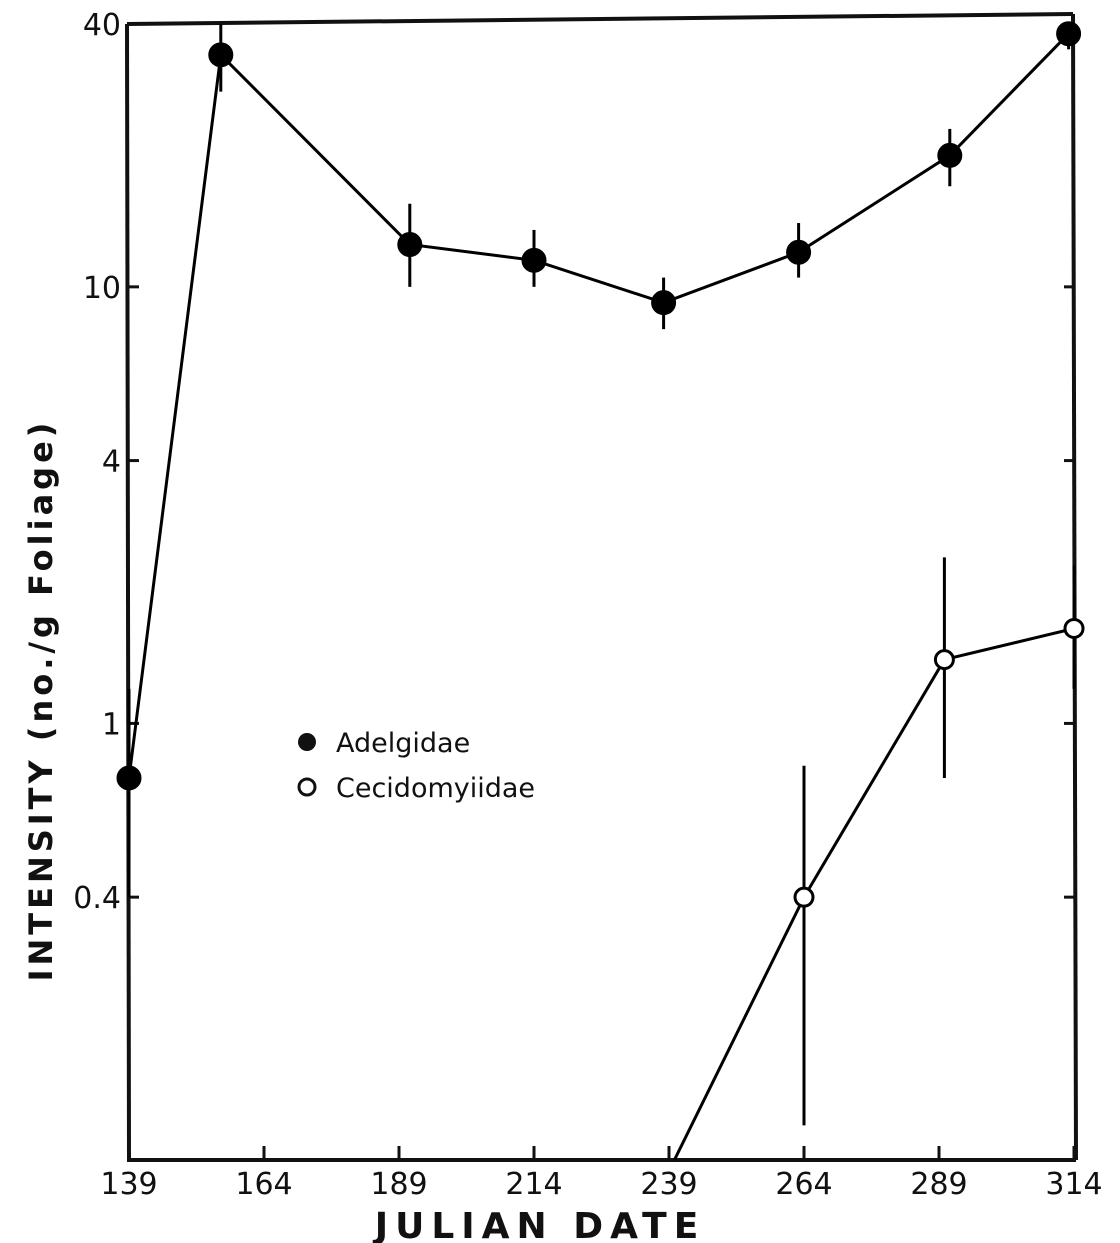 Image resolution: width=1120 pixels, height=1243 pixels. What do you see at coordinates (97, 898) in the screenshot?
I see `y-tick-label: 0.4` at bounding box center [97, 898].